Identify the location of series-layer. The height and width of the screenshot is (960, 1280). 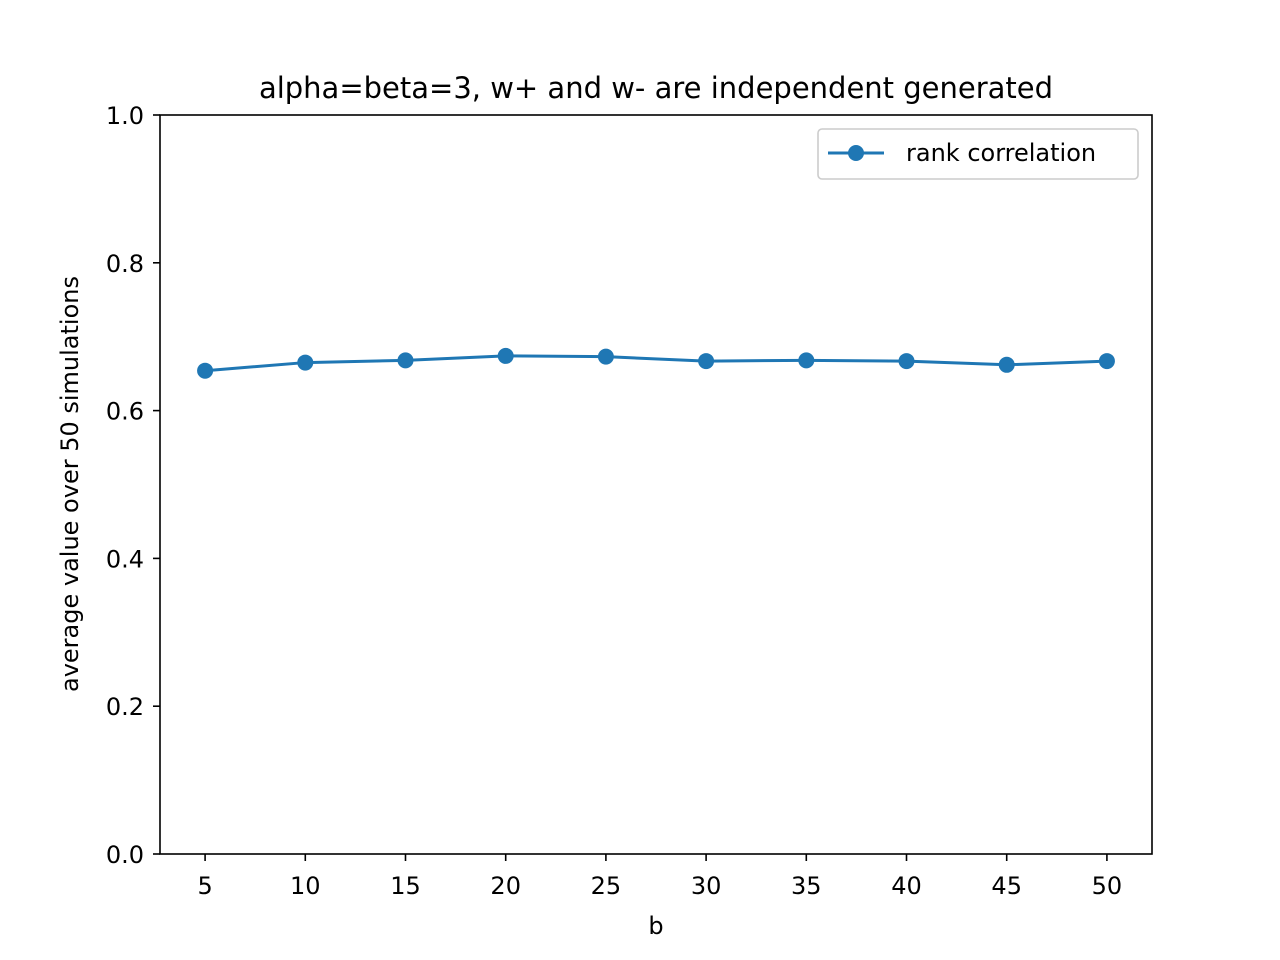
(656, 363).